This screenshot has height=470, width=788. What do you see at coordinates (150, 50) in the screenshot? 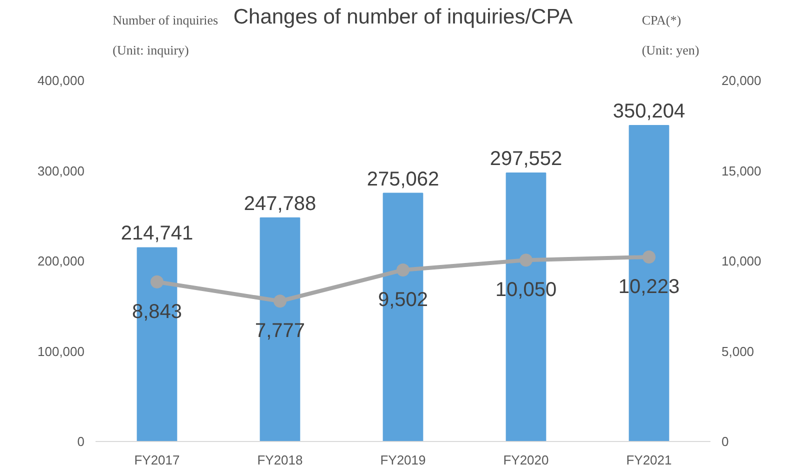
I see `text: (Unit: inquiry)` at bounding box center [150, 50].